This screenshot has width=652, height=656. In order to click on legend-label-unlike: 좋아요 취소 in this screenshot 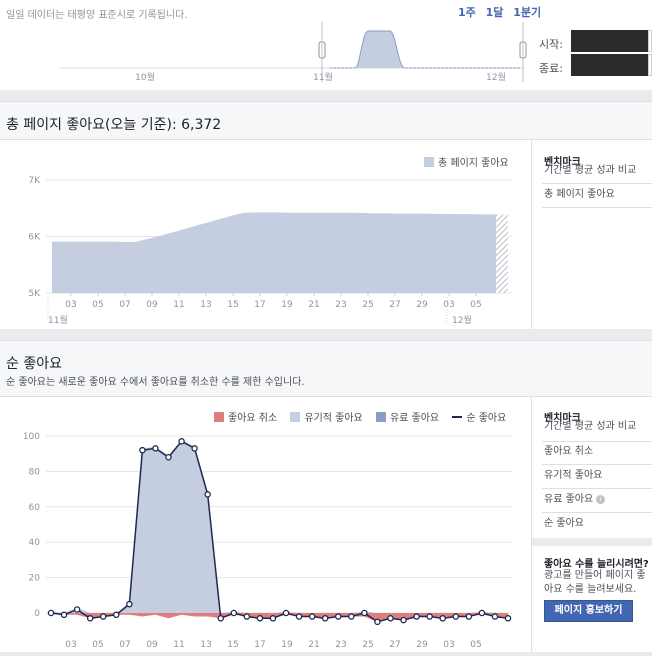, I will do `click(253, 418)`.